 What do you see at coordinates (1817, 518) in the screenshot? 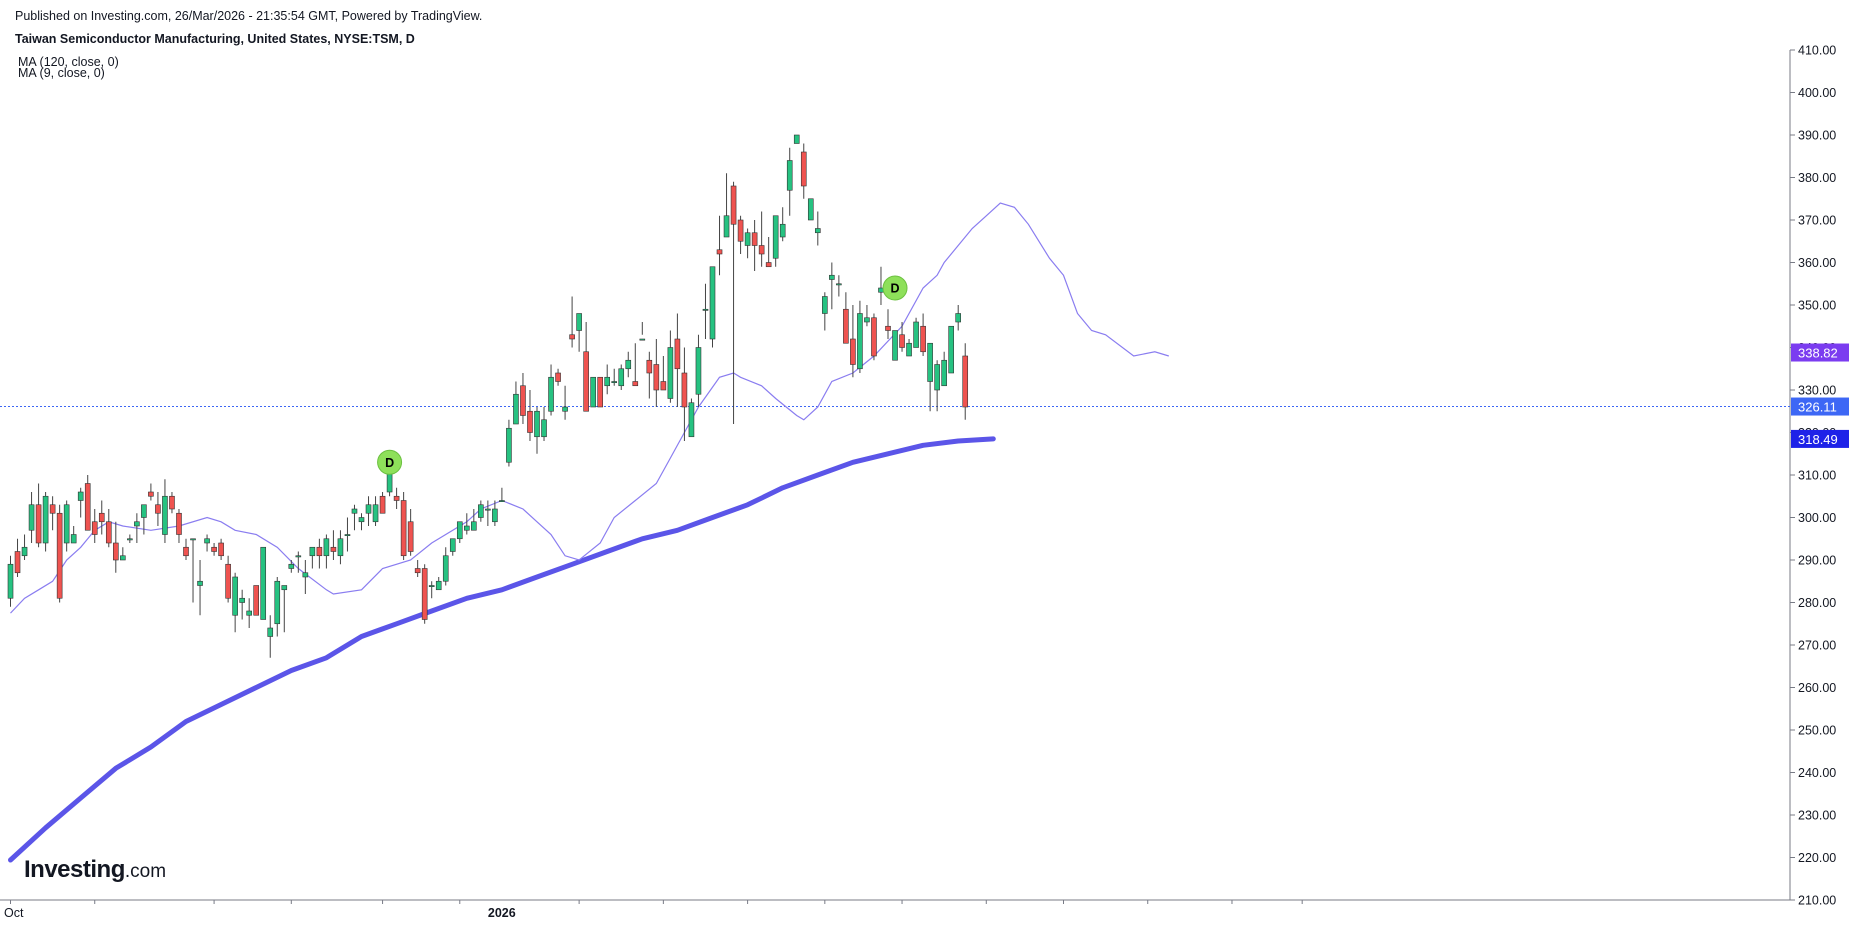
I see `price-tick-label: 300.00` at bounding box center [1817, 518].